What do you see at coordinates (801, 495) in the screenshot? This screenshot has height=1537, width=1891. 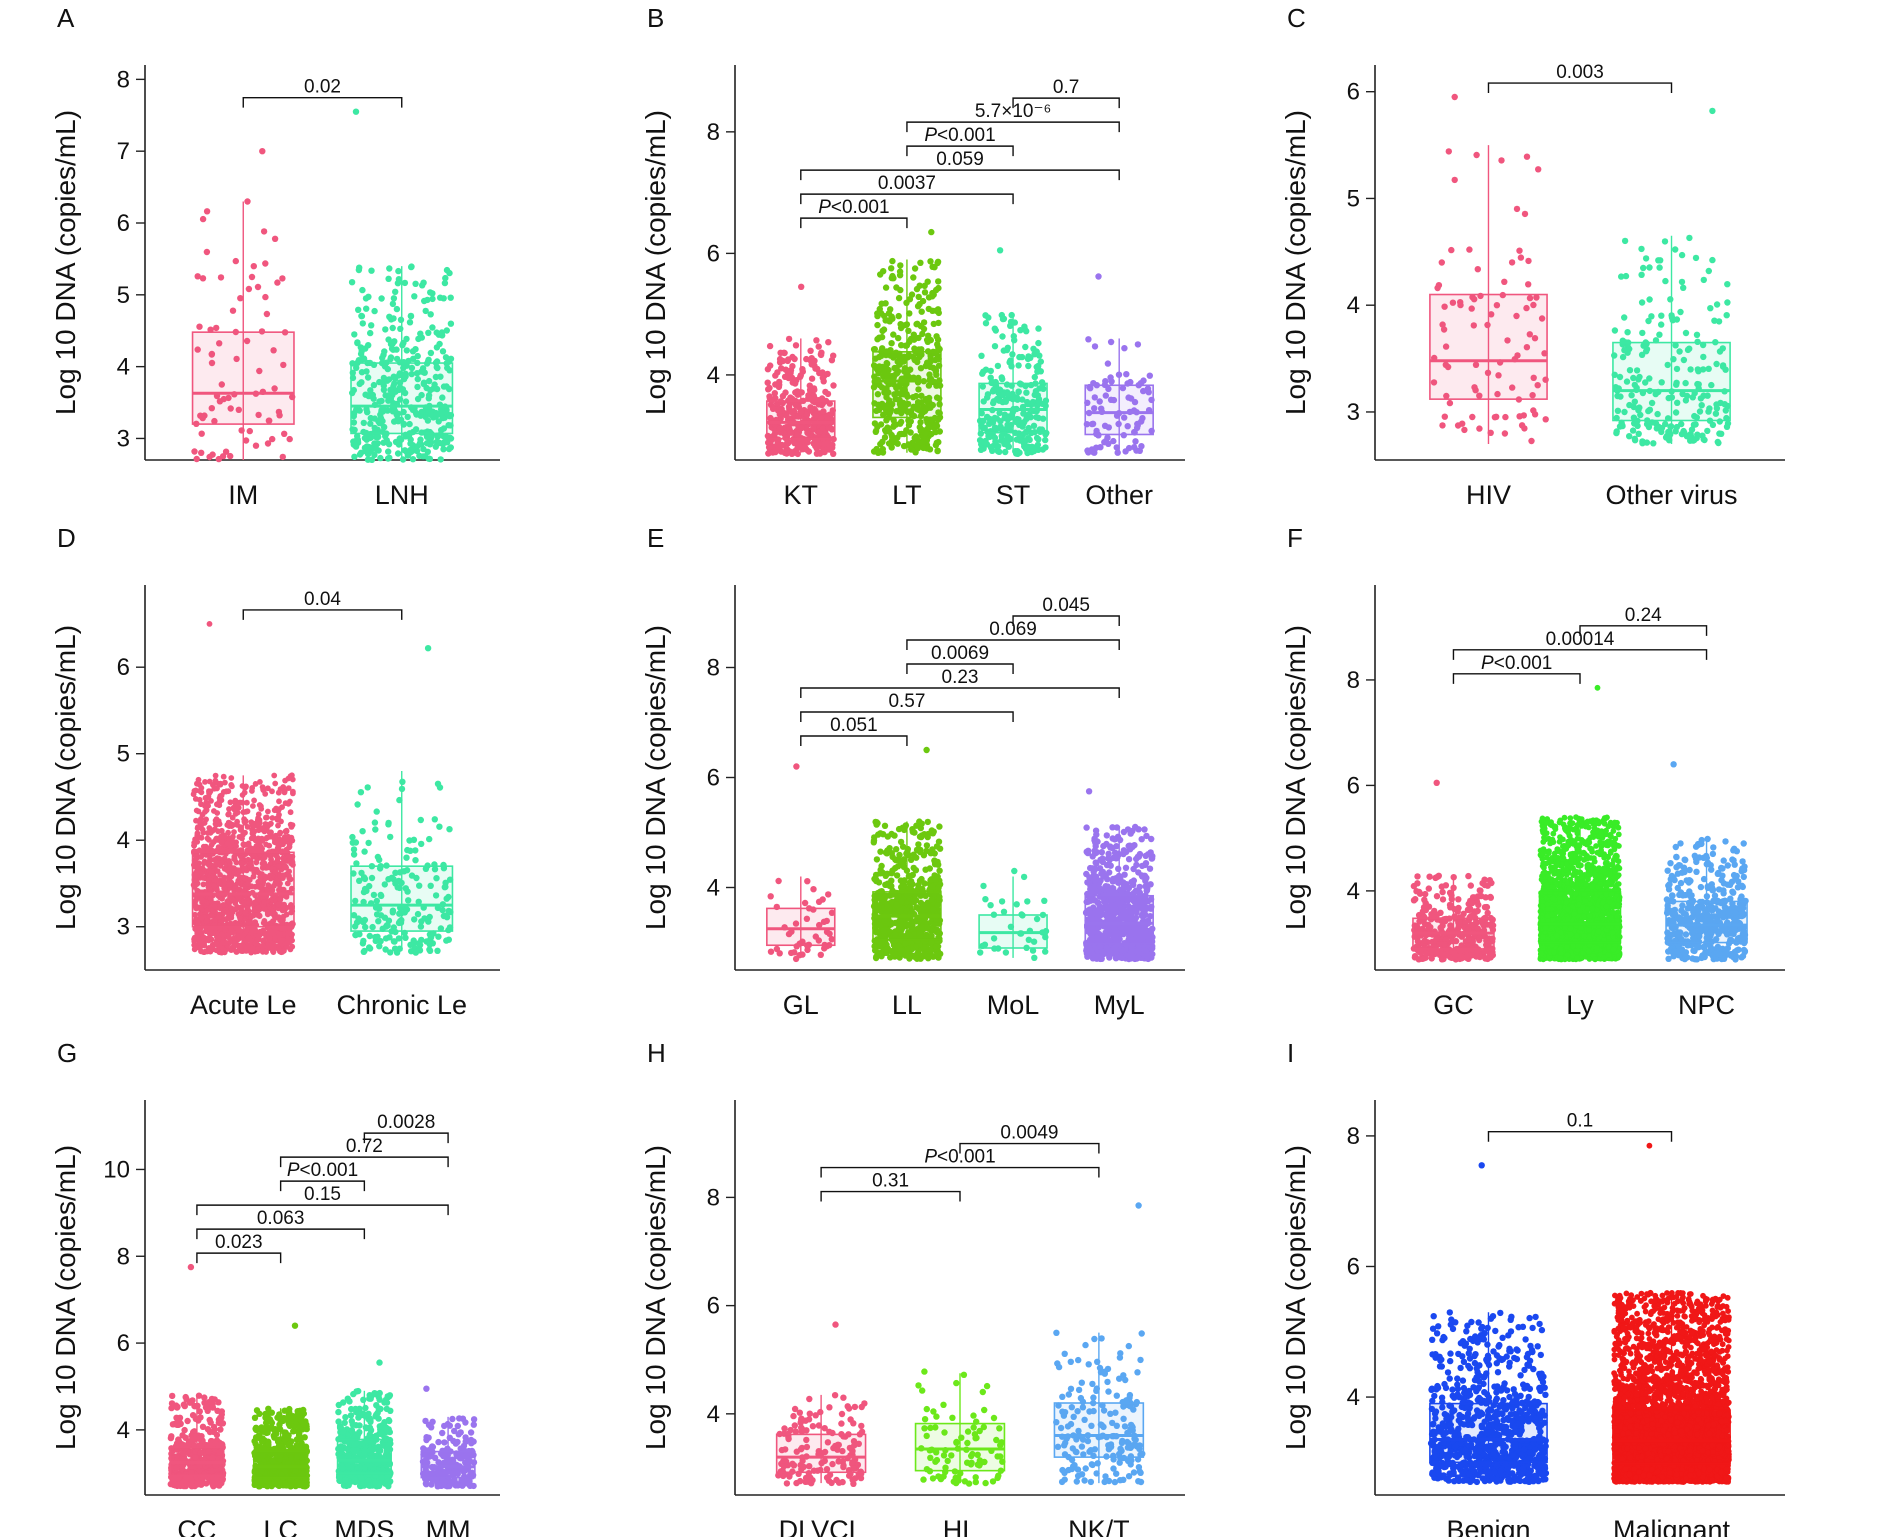 I see `x-category-label: KT` at bounding box center [801, 495].